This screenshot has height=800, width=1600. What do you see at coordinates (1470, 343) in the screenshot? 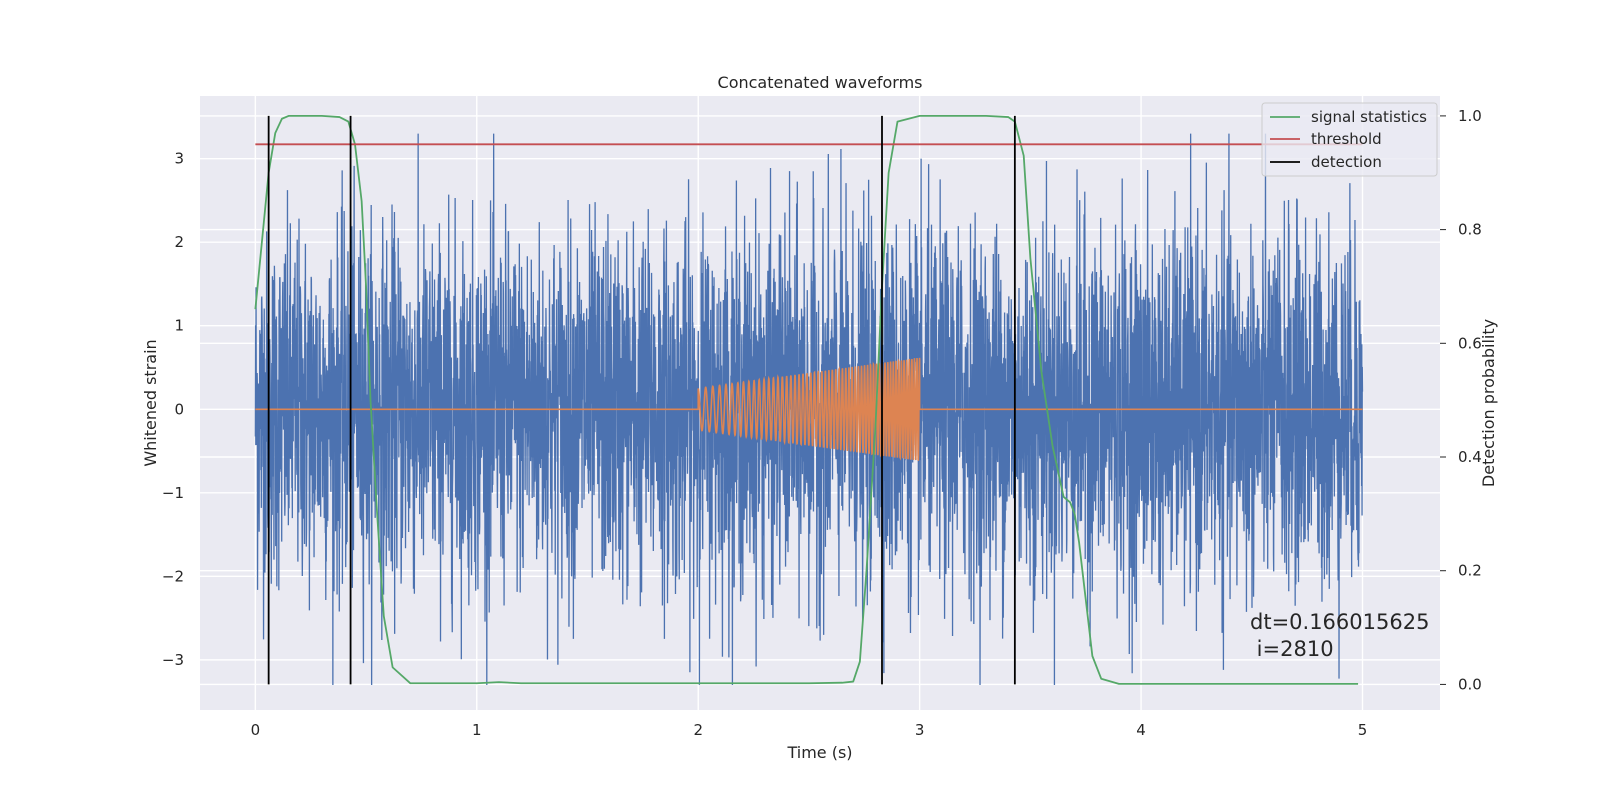
I see `y2-tick-label: 0.6` at bounding box center [1470, 343].